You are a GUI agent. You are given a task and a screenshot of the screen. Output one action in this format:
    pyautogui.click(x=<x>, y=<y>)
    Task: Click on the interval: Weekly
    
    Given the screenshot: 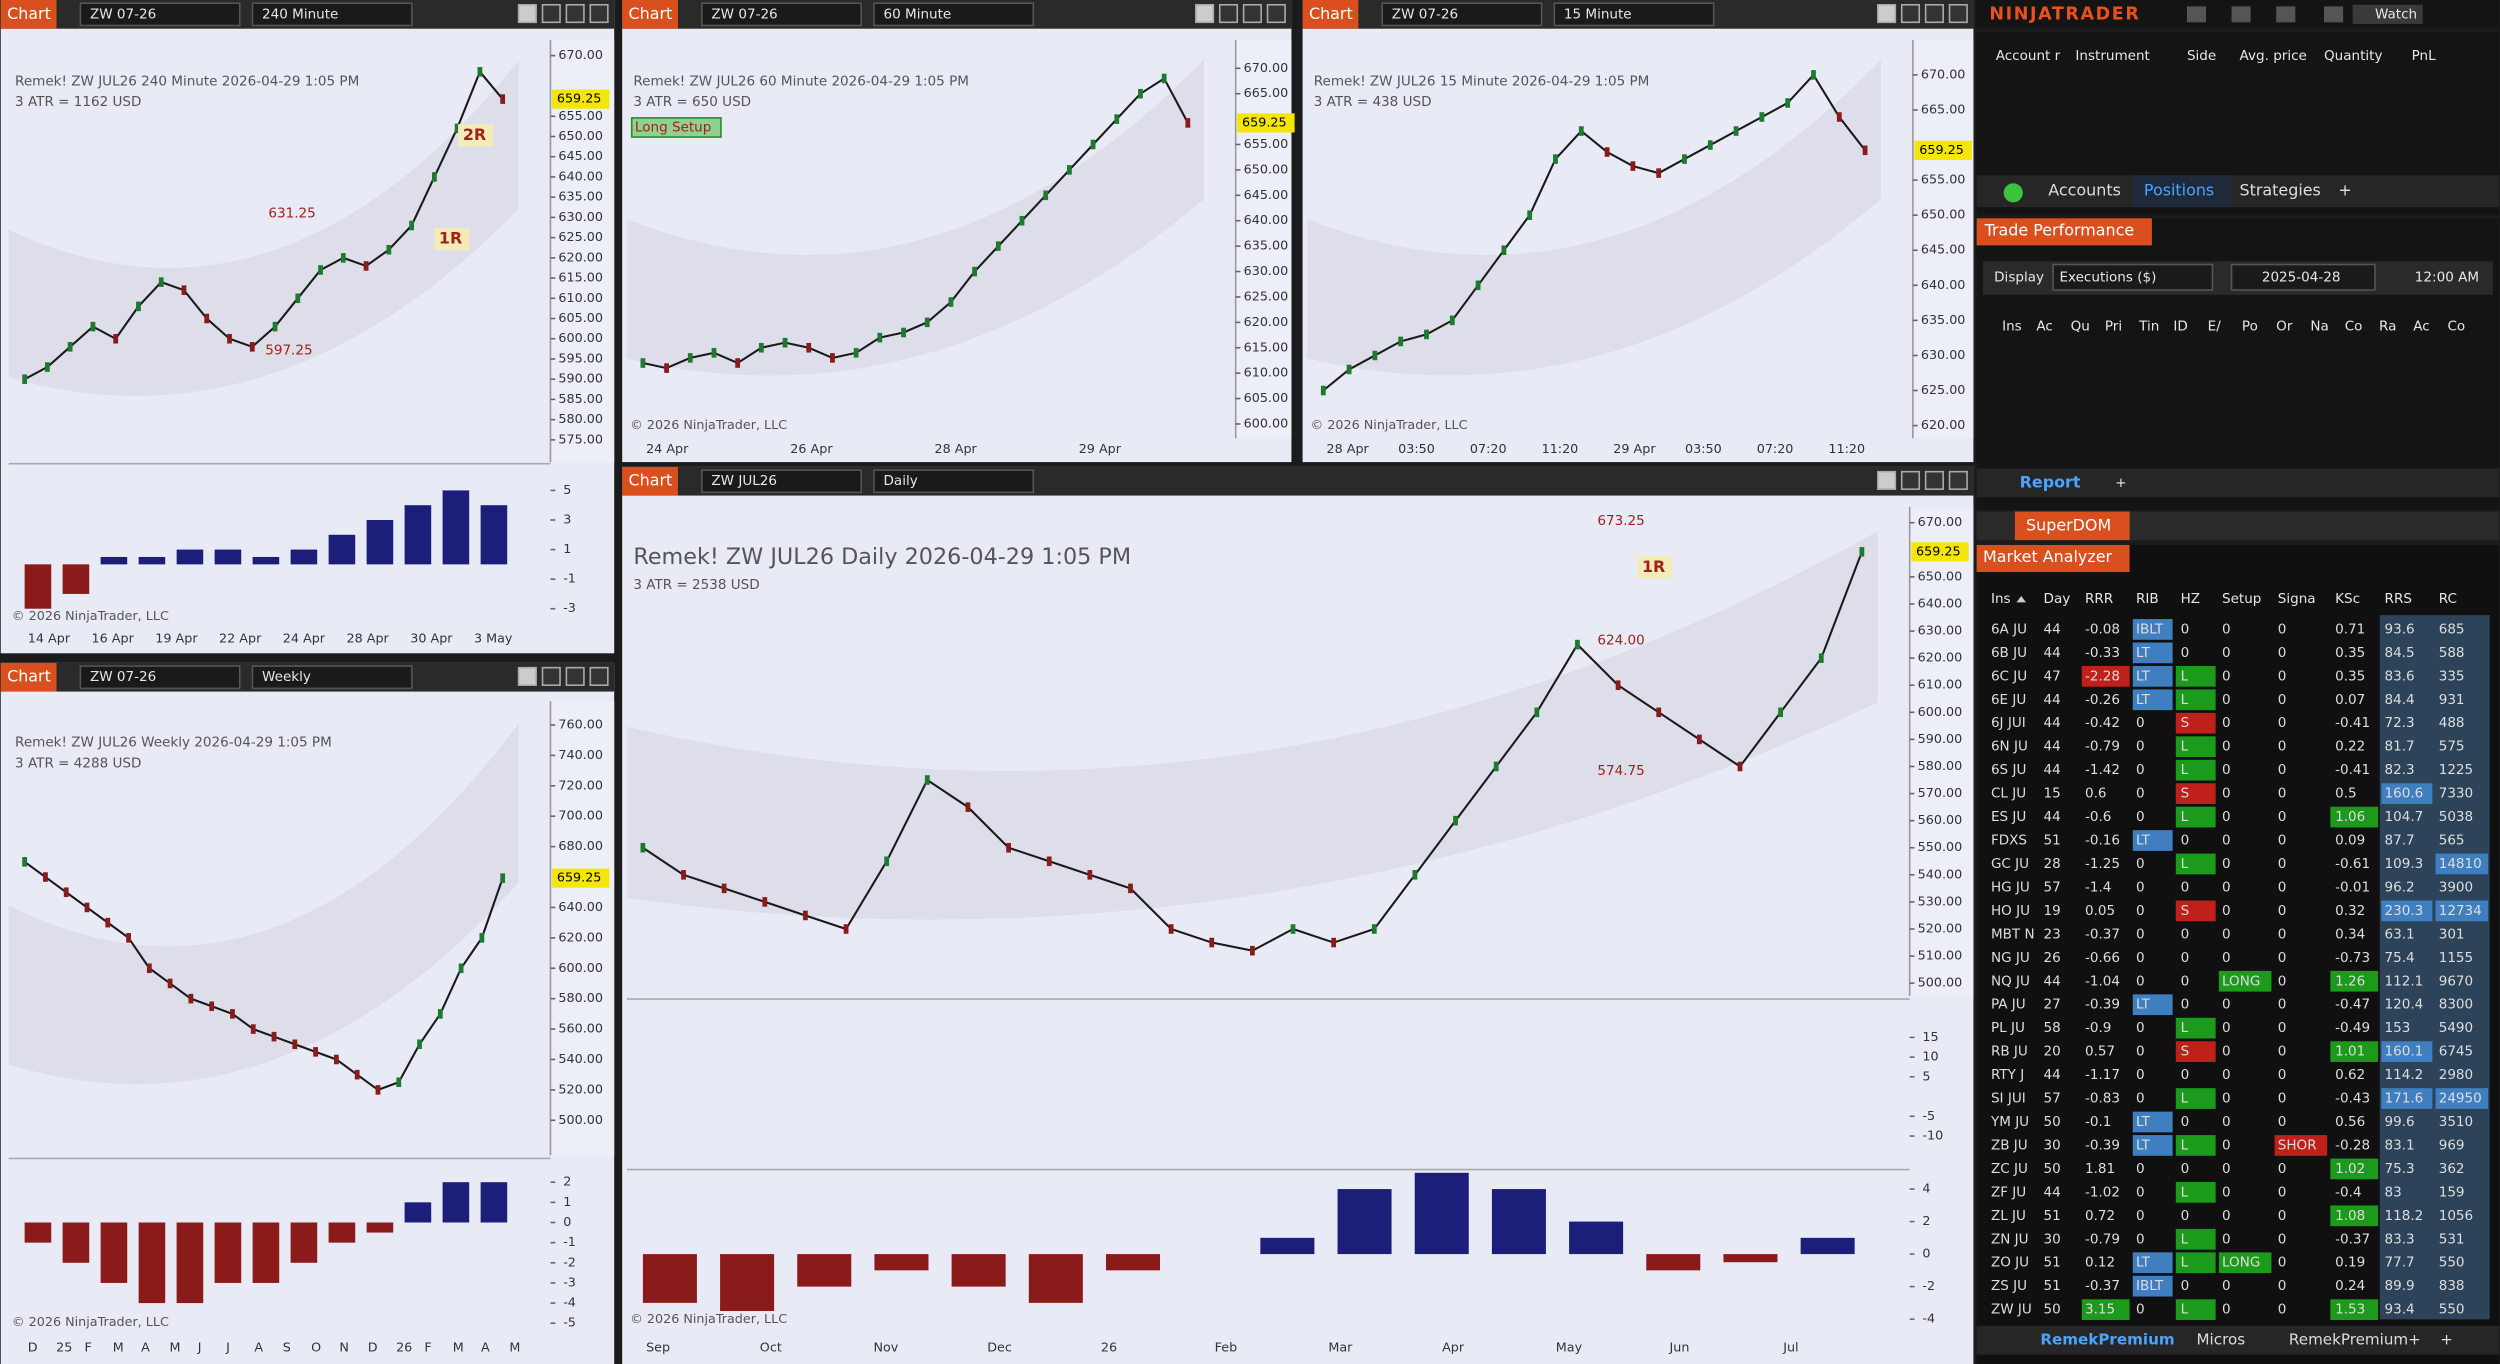 What is the action you would take?
    pyautogui.click(x=286, y=677)
    